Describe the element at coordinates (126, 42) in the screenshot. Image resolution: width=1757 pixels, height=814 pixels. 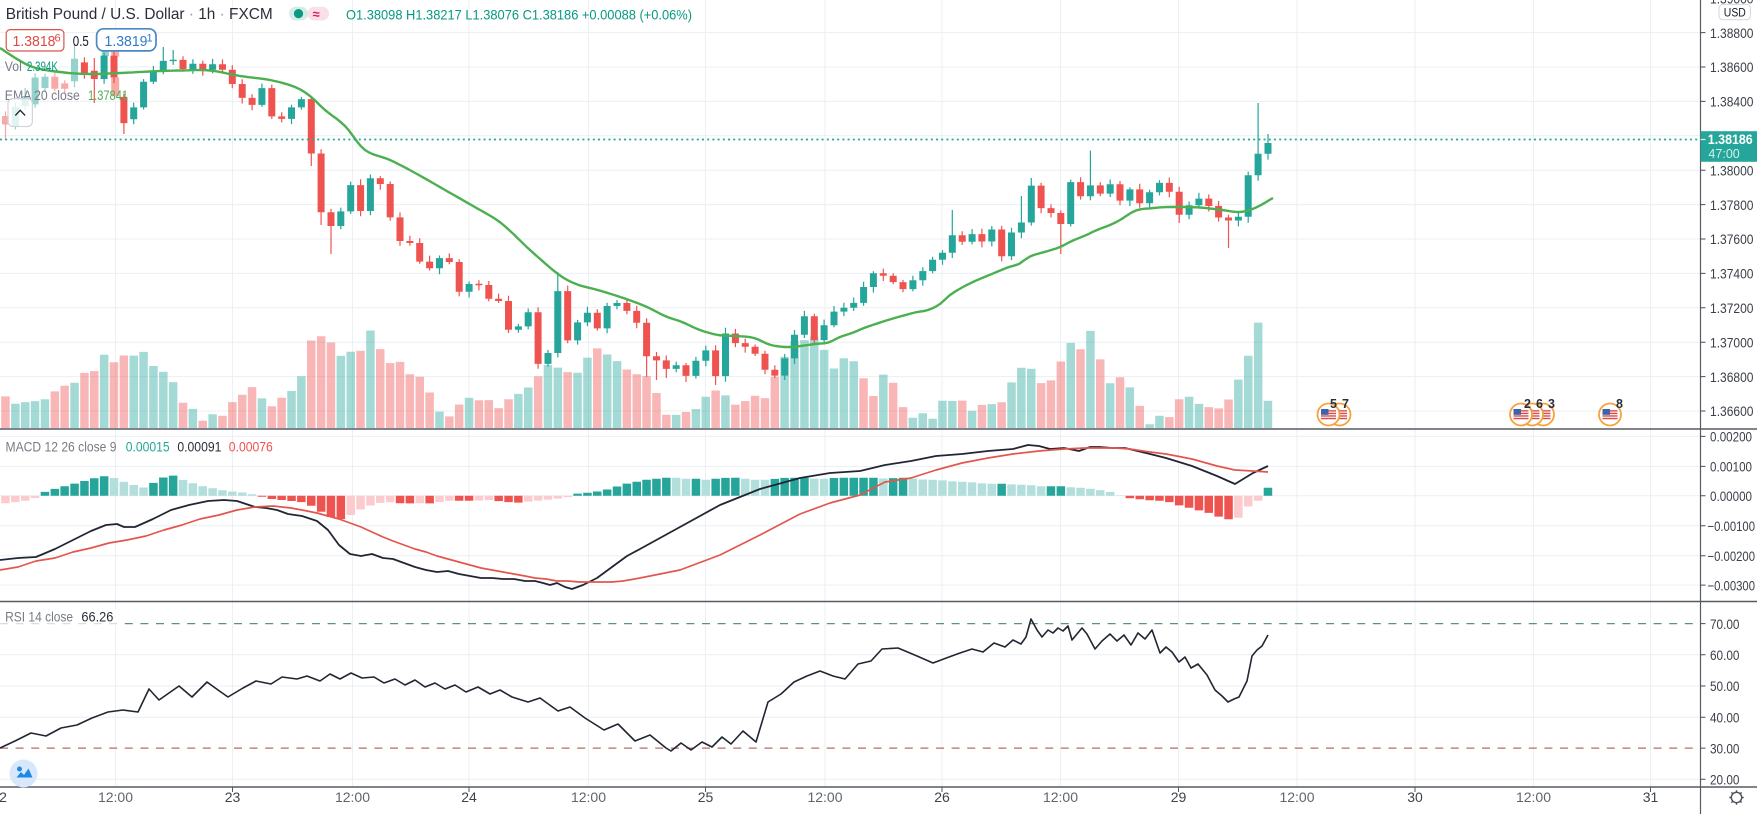
I see `svg-text: 1.3819` at that location.